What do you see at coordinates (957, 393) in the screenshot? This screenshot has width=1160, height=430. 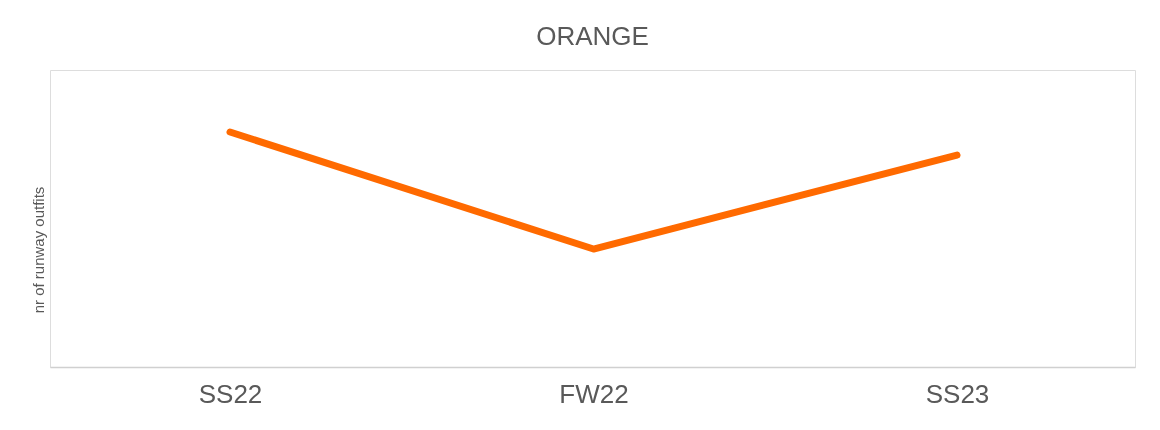 I see `x-tick-label: SS23` at bounding box center [957, 393].